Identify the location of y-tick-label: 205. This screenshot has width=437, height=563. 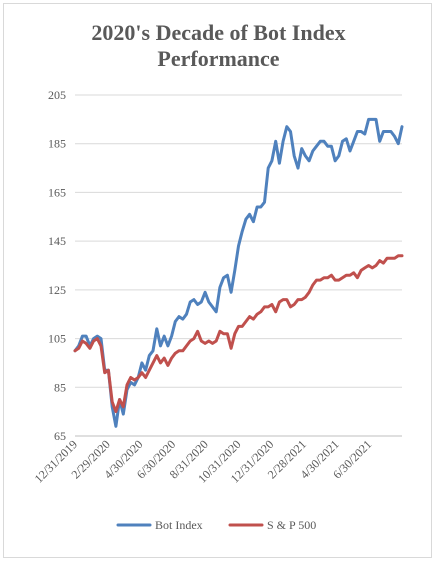
(57, 95).